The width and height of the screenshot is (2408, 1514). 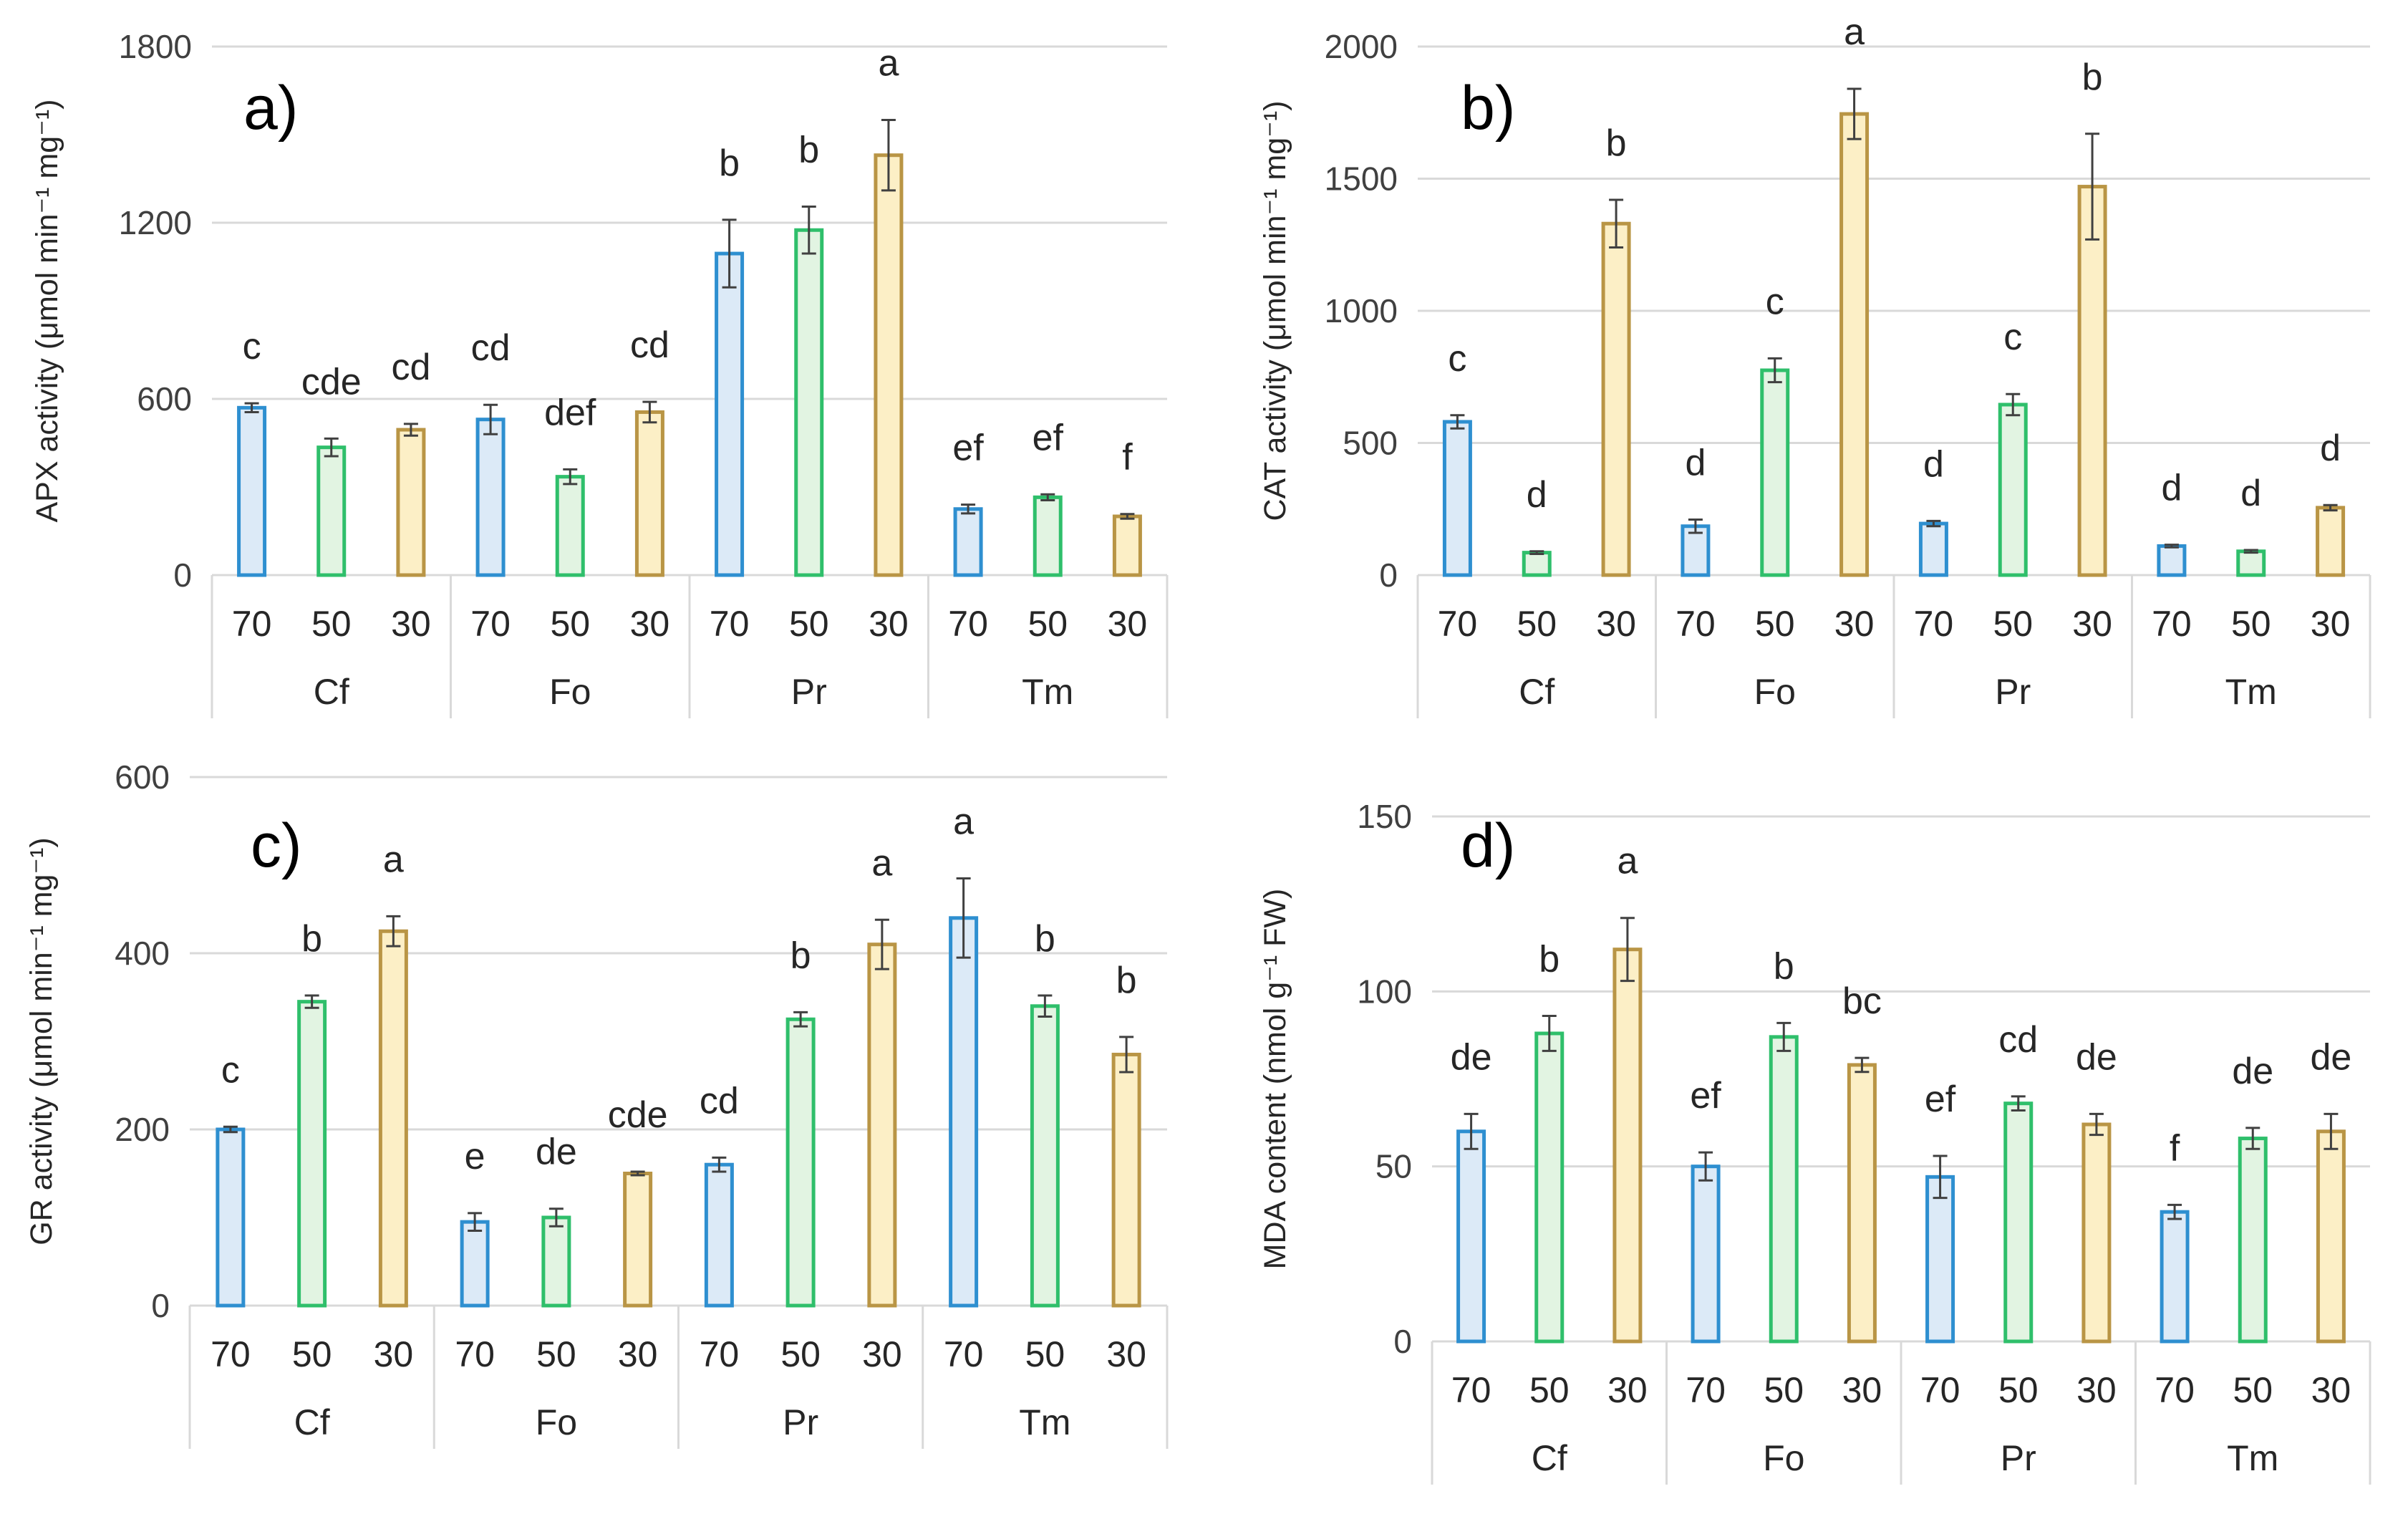 What do you see at coordinates (331, 382) in the screenshot?
I see `significance-letter: cde` at bounding box center [331, 382].